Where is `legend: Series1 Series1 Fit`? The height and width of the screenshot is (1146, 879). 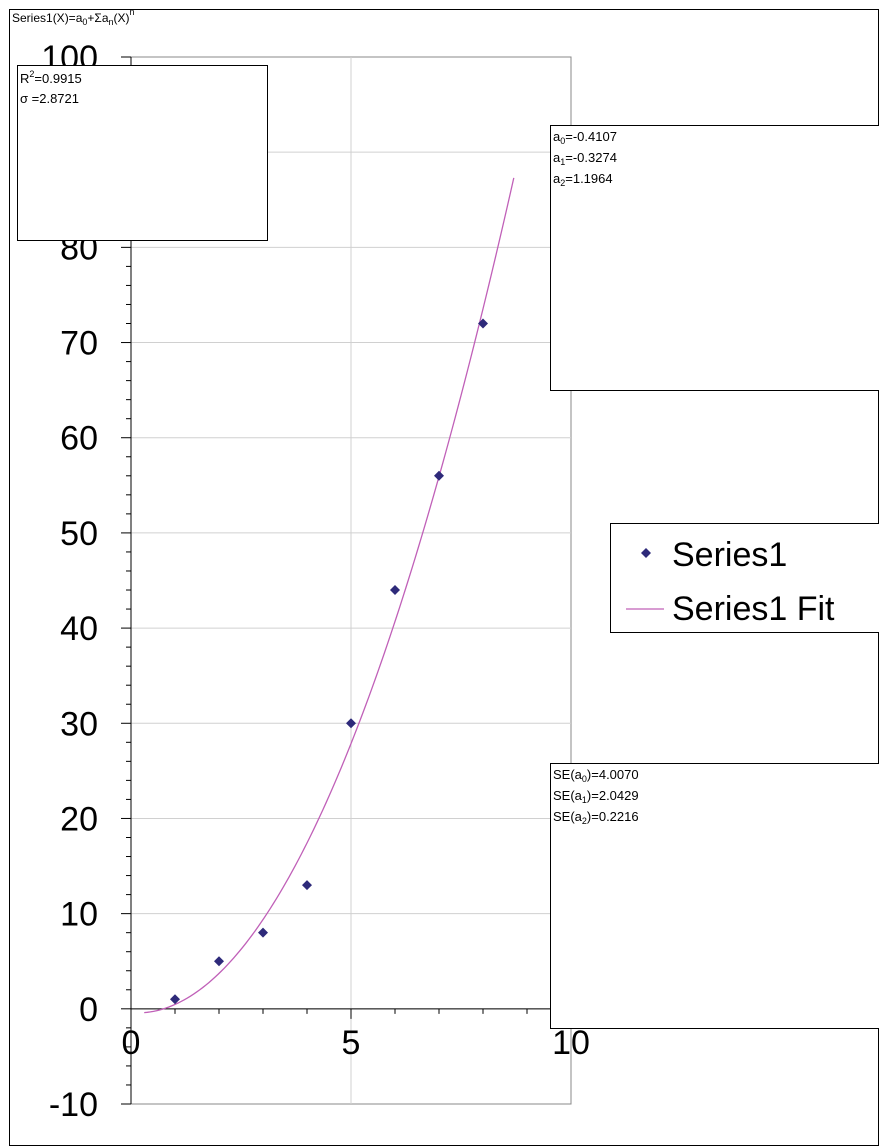 legend: Series1 Series1 Fit is located at coordinates (744, 578).